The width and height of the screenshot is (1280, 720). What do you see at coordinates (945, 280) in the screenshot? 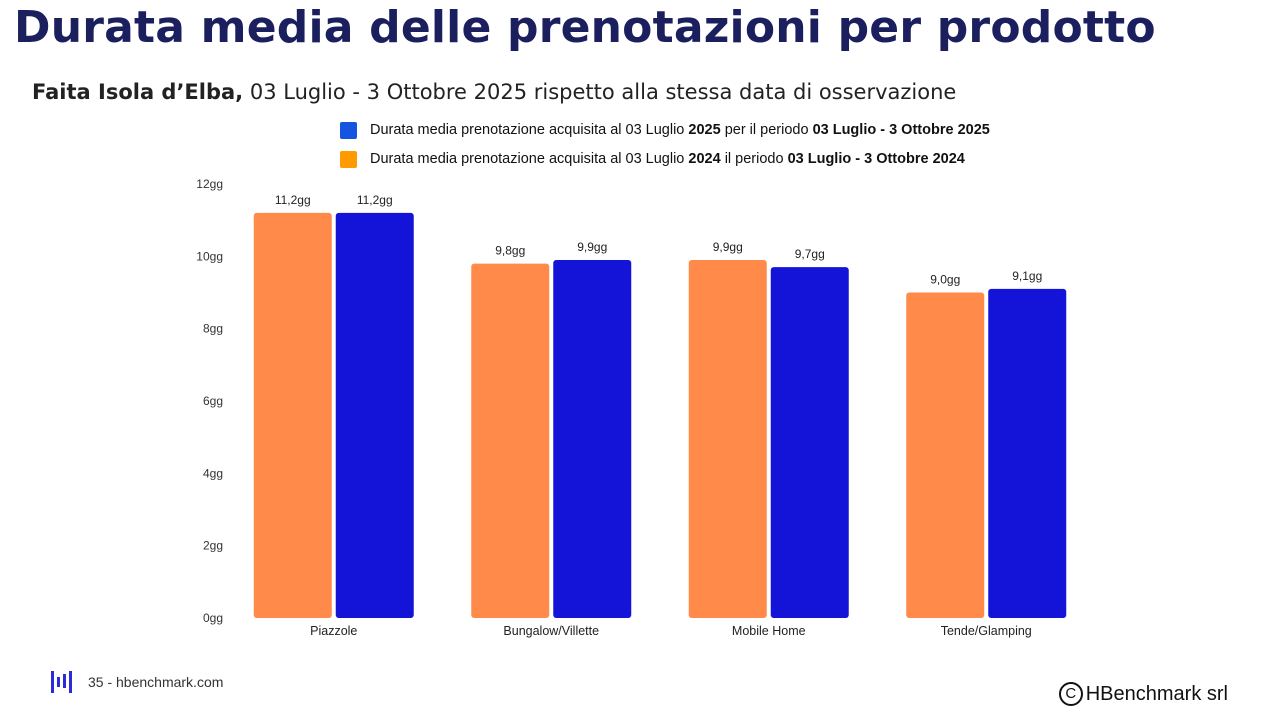
I see `data-label: 9,0gg` at bounding box center [945, 280].